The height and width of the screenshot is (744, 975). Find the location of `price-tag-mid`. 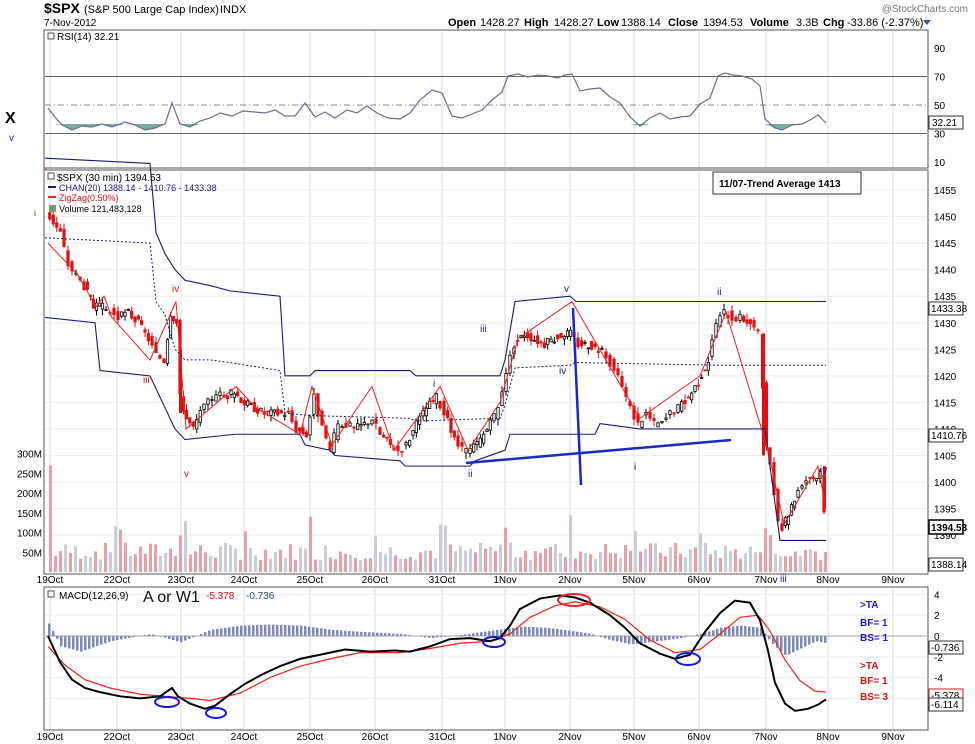

price-tag-mid is located at coordinates (946, 435).